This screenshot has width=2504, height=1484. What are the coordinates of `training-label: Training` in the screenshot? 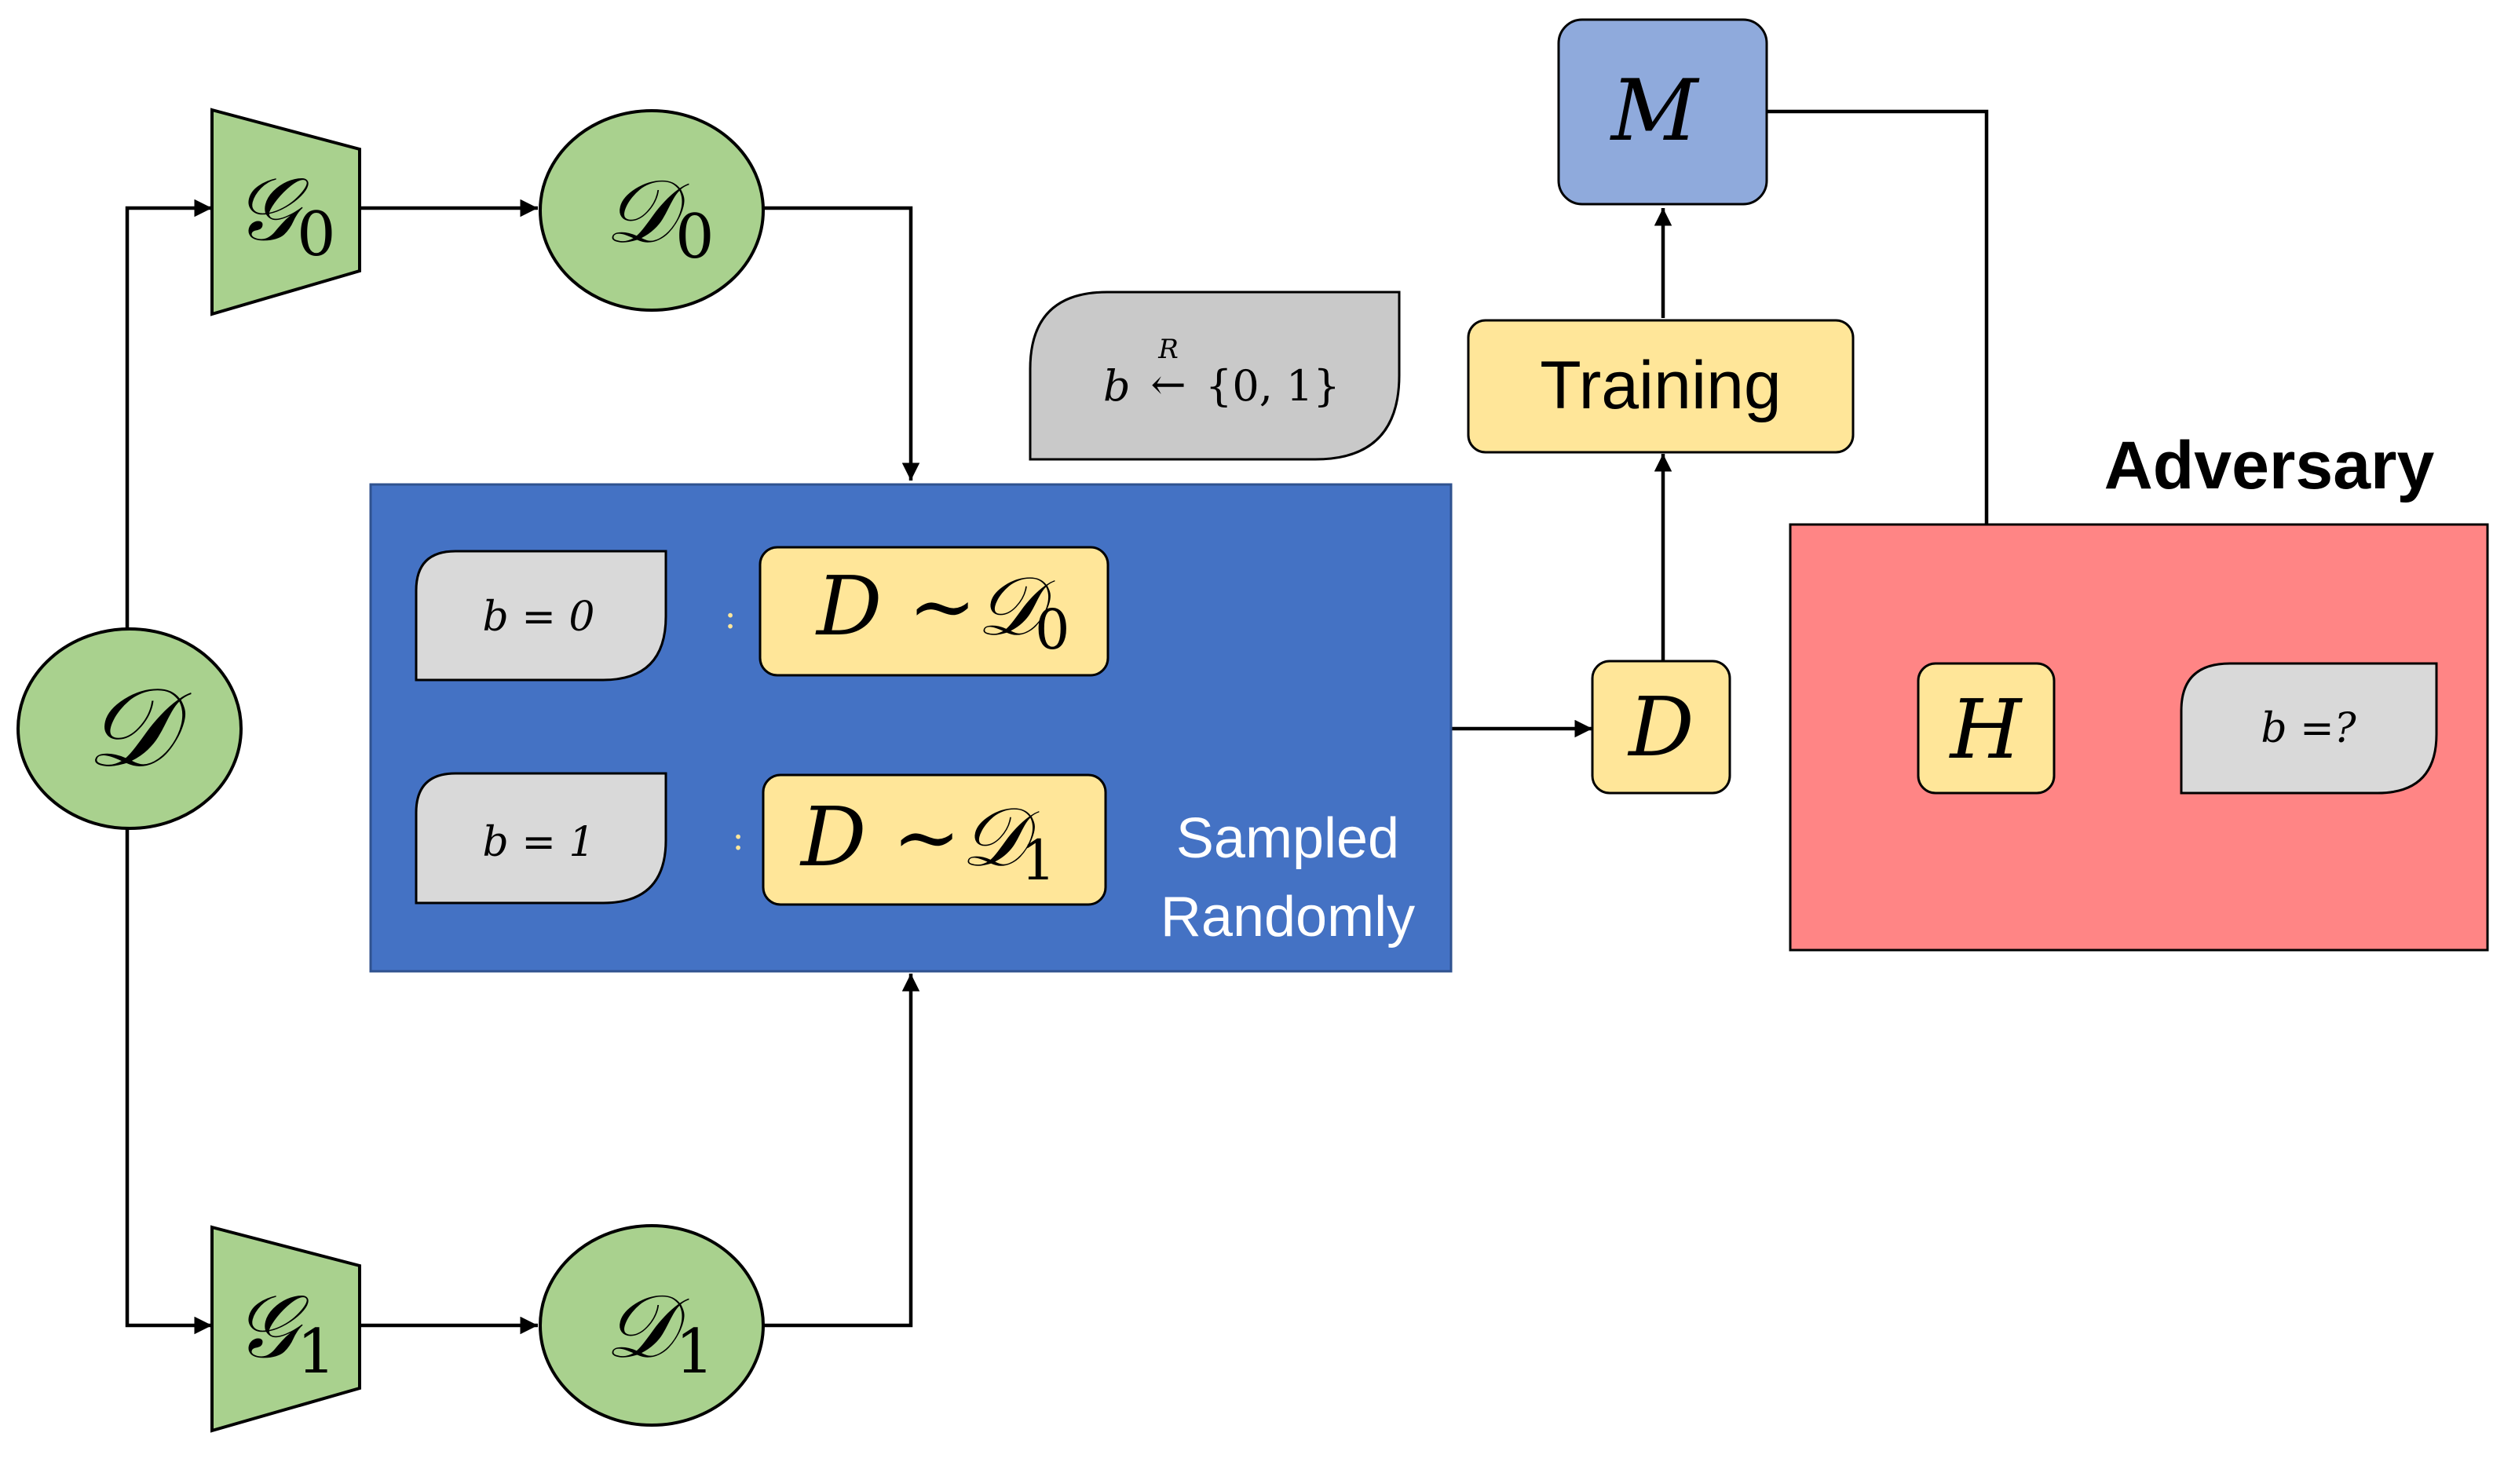 It's located at (1661, 385).